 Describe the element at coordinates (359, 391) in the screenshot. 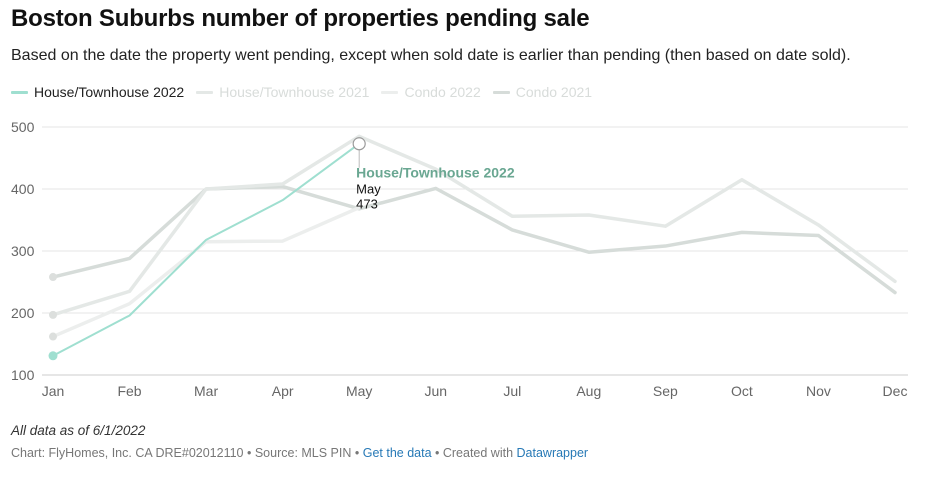

I see `x-tick-label-may: May` at that location.